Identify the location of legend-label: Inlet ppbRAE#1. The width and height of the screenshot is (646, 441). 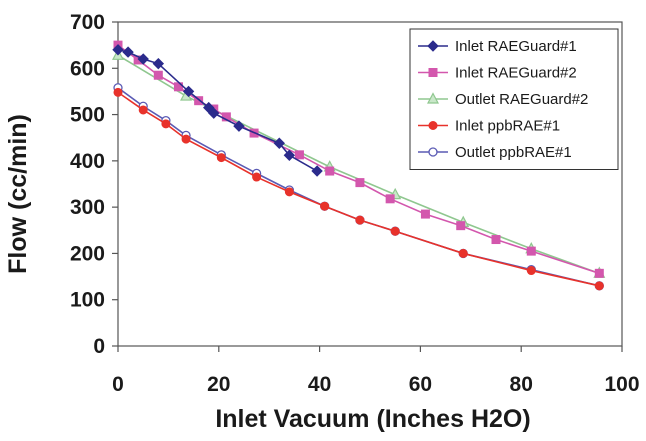
(507, 126).